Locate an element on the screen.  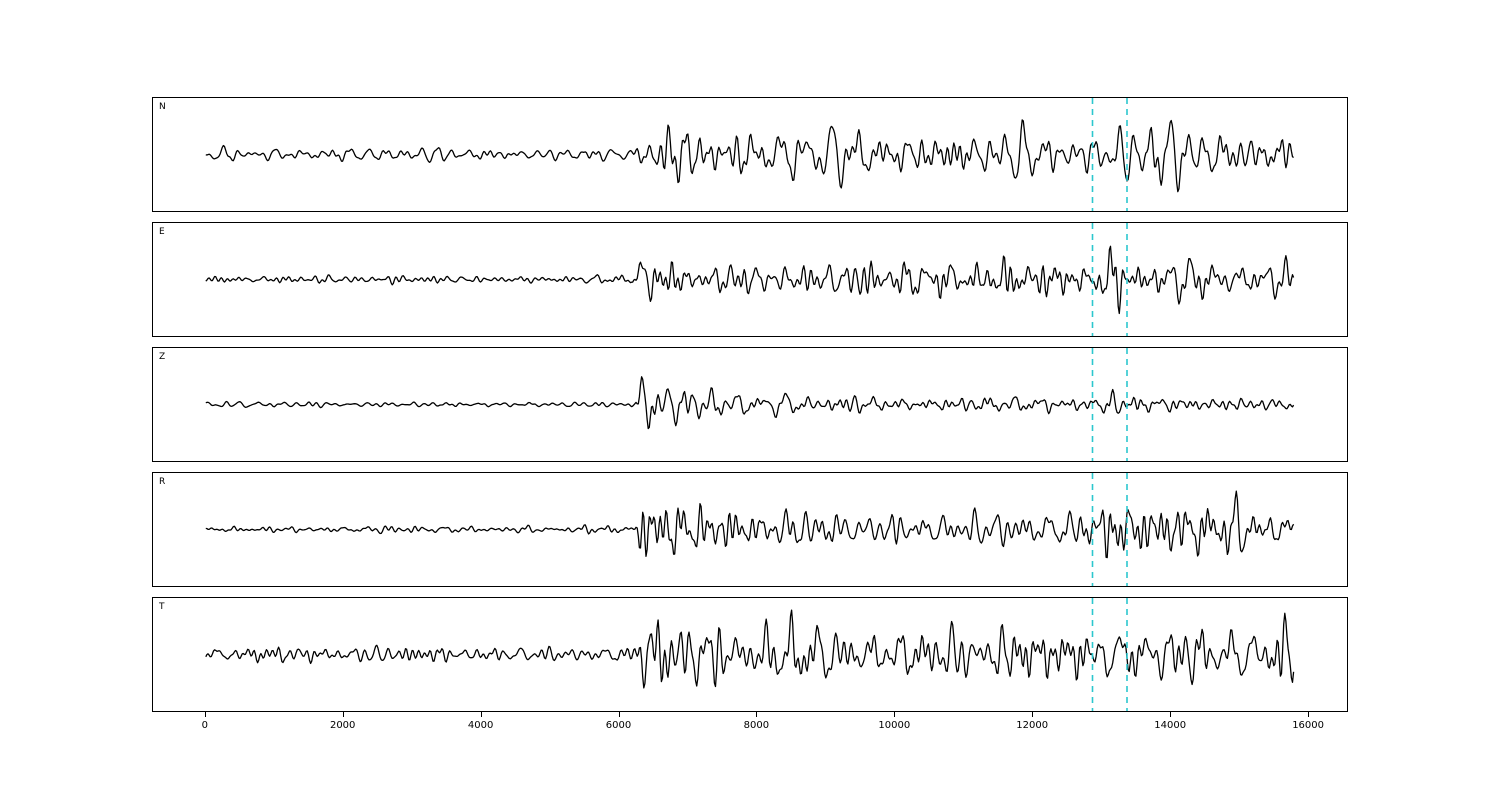
trace-panel: Z is located at coordinates (750, 404).